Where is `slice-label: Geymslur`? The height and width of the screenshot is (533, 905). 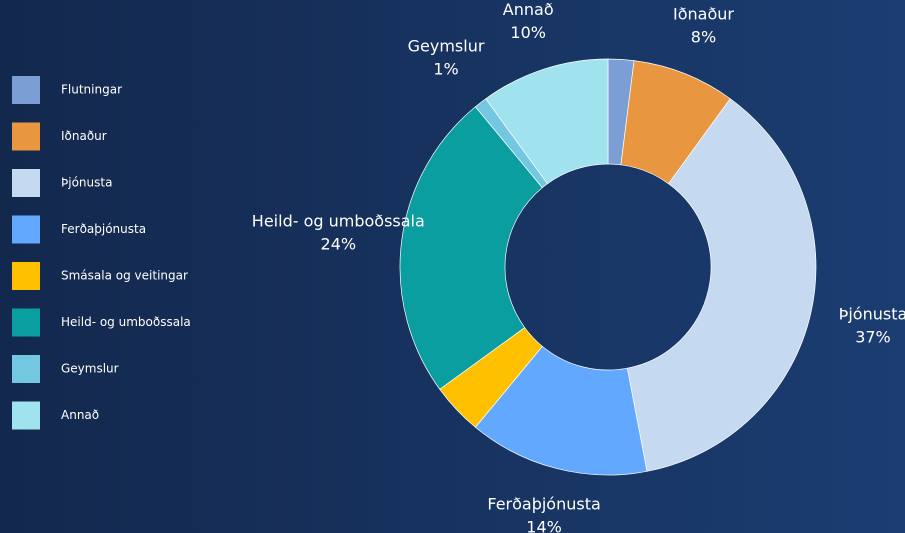
slice-label: Geymslur is located at coordinates (446, 46).